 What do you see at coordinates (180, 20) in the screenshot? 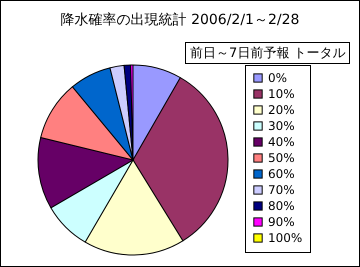
I see `chart-title: 降水確率の出現統計 2006/2/1～2/28` at bounding box center [180, 20].